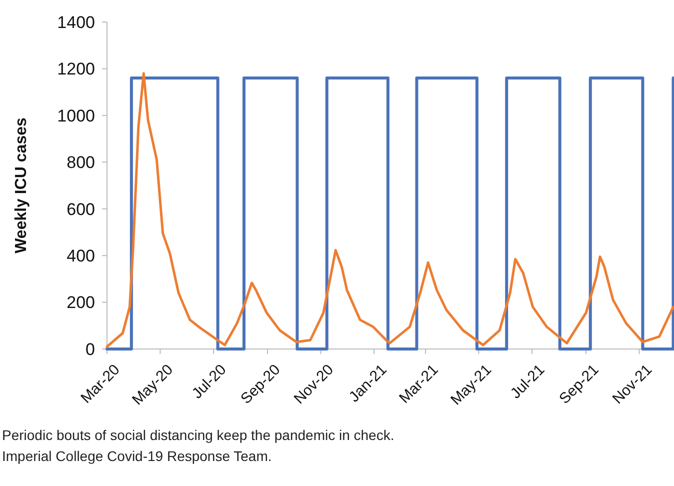 This screenshot has height=486, width=674. I want to click on y-tick-label: 800, so click(80, 162).